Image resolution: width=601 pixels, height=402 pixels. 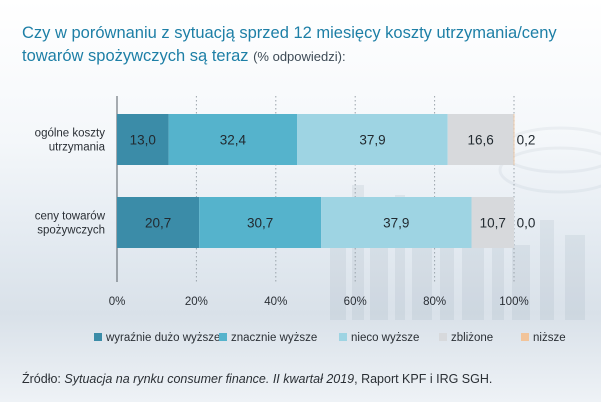 What do you see at coordinates (526, 223) in the screenshot?
I see `bar-value-label: 0,0` at bounding box center [526, 223].